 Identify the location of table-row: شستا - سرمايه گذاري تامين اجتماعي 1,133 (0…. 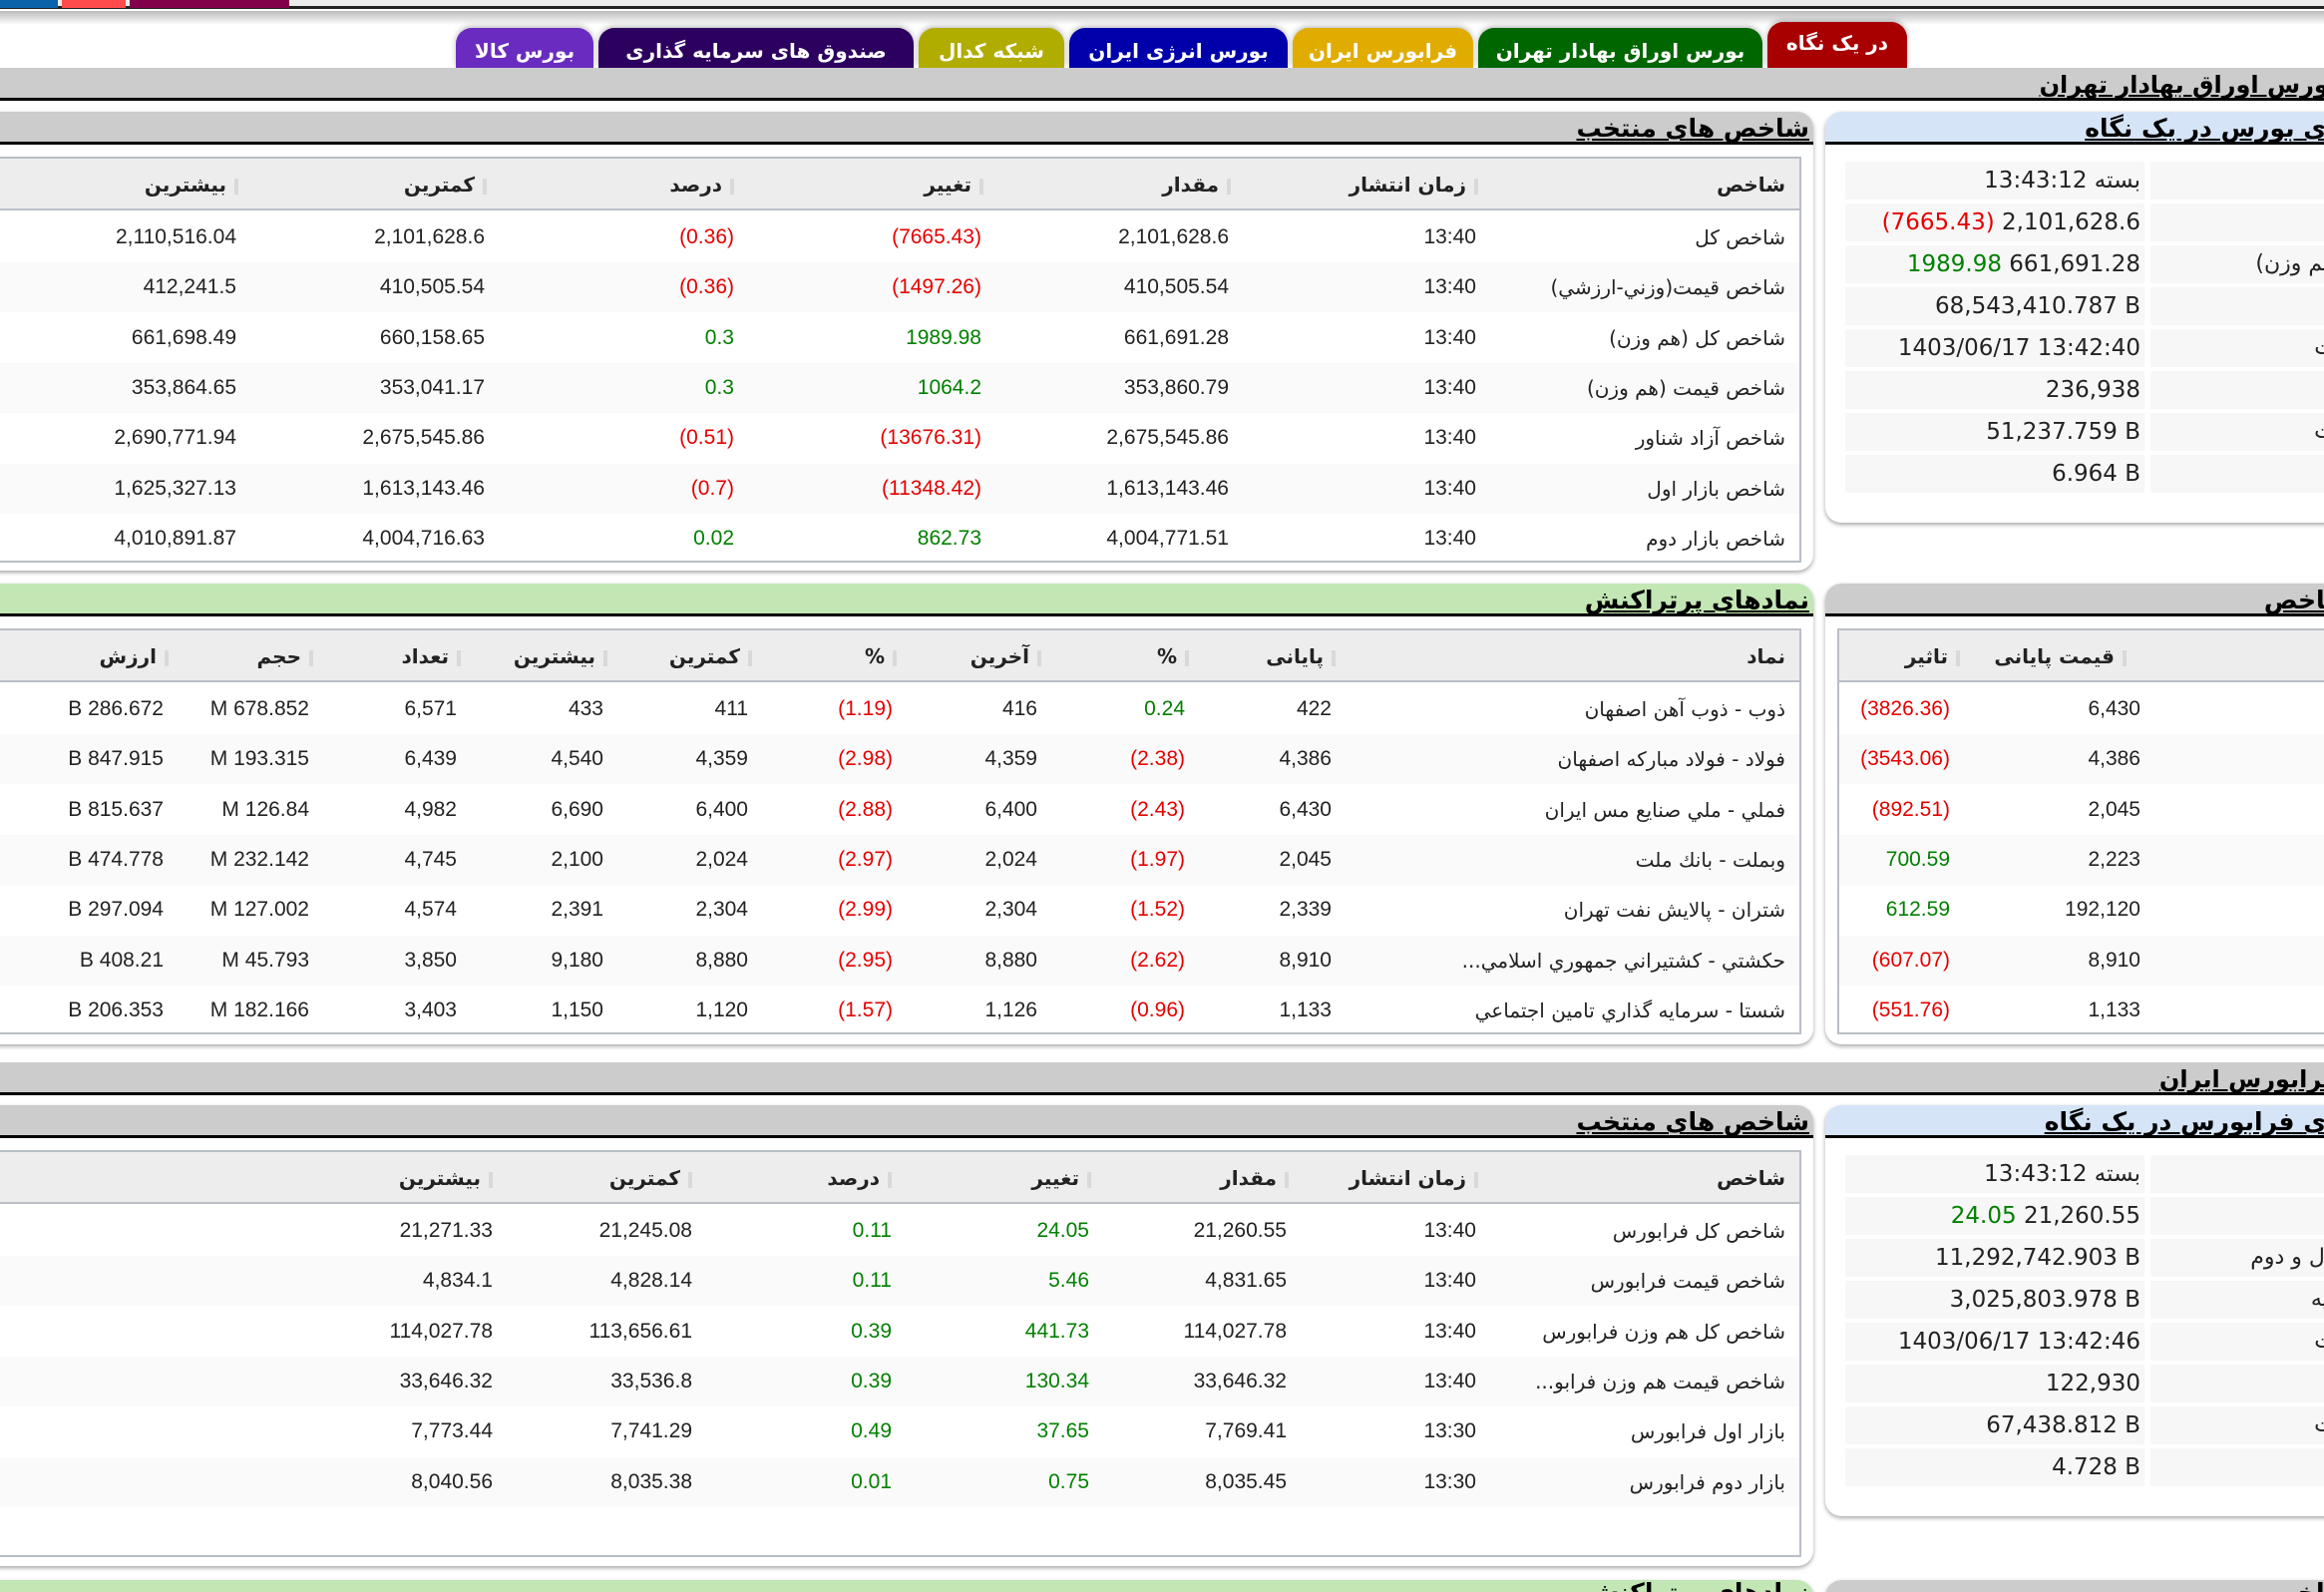
(899, 1010).